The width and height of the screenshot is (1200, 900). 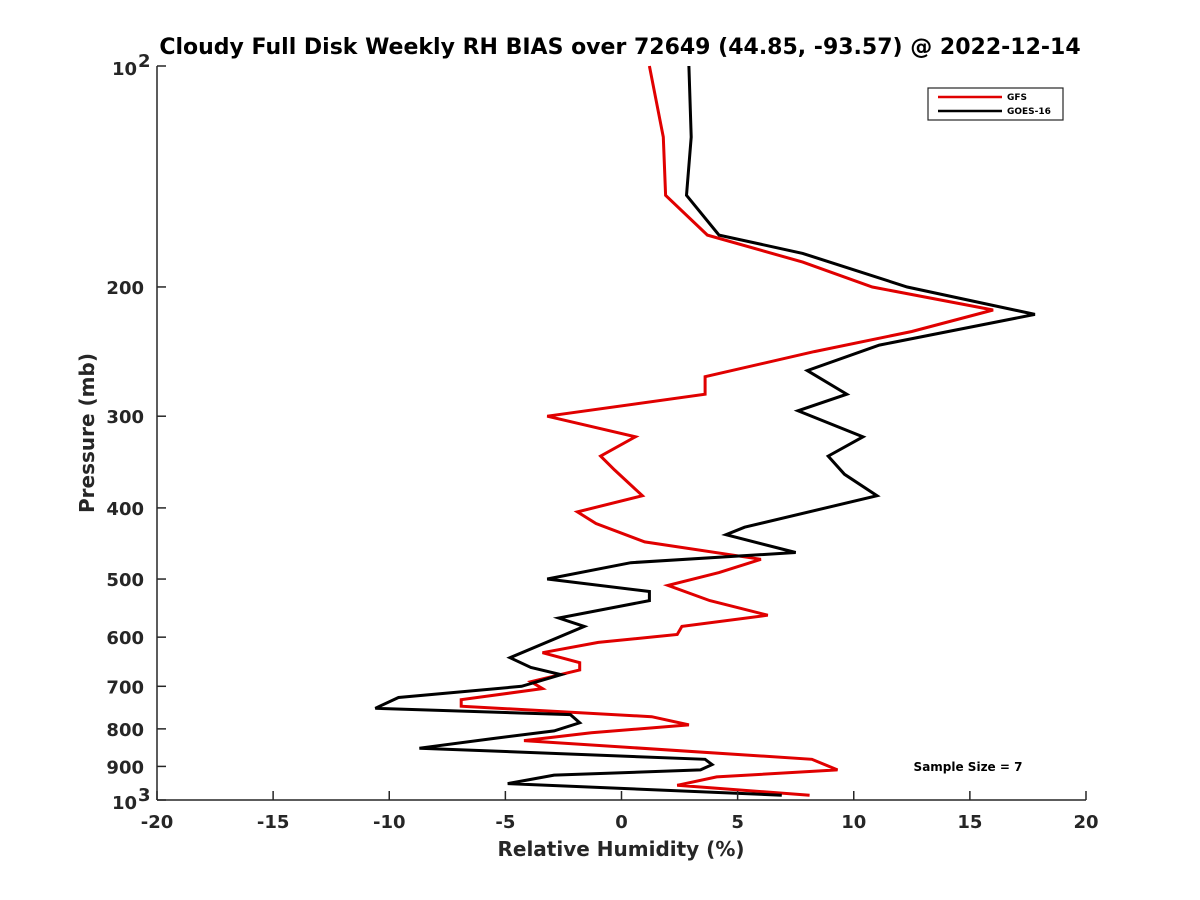 I want to click on legend-label-gfs: GFS, so click(x=1017, y=98).